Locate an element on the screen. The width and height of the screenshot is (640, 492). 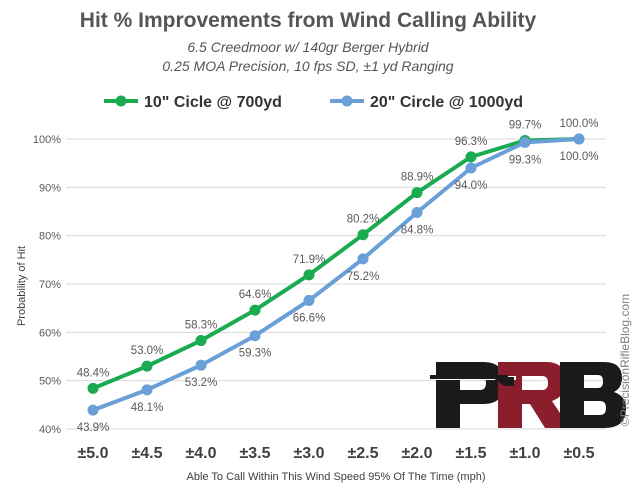
y-tick-label: 80% is located at coordinates (50, 237).